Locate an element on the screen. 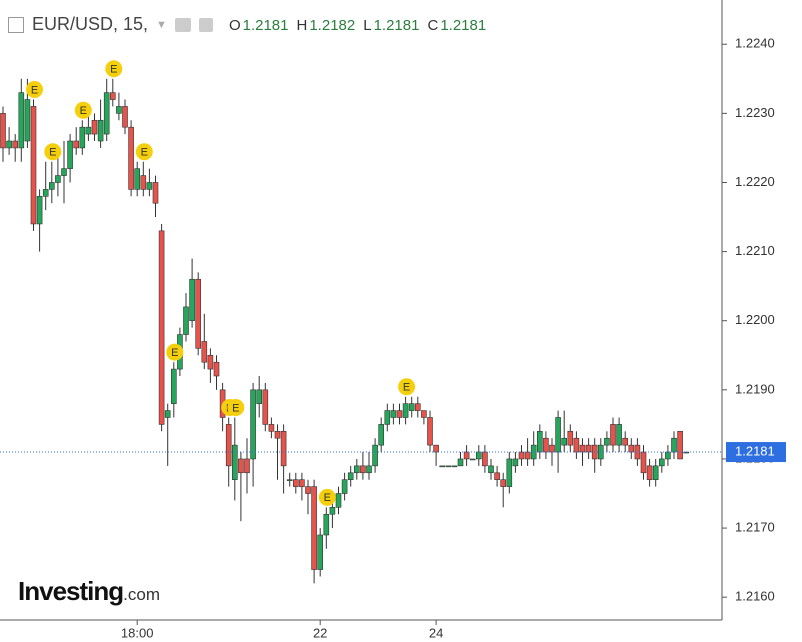 Image resolution: width=802 pixels, height=642 pixels. x-tick-label: 22 is located at coordinates (320, 632).